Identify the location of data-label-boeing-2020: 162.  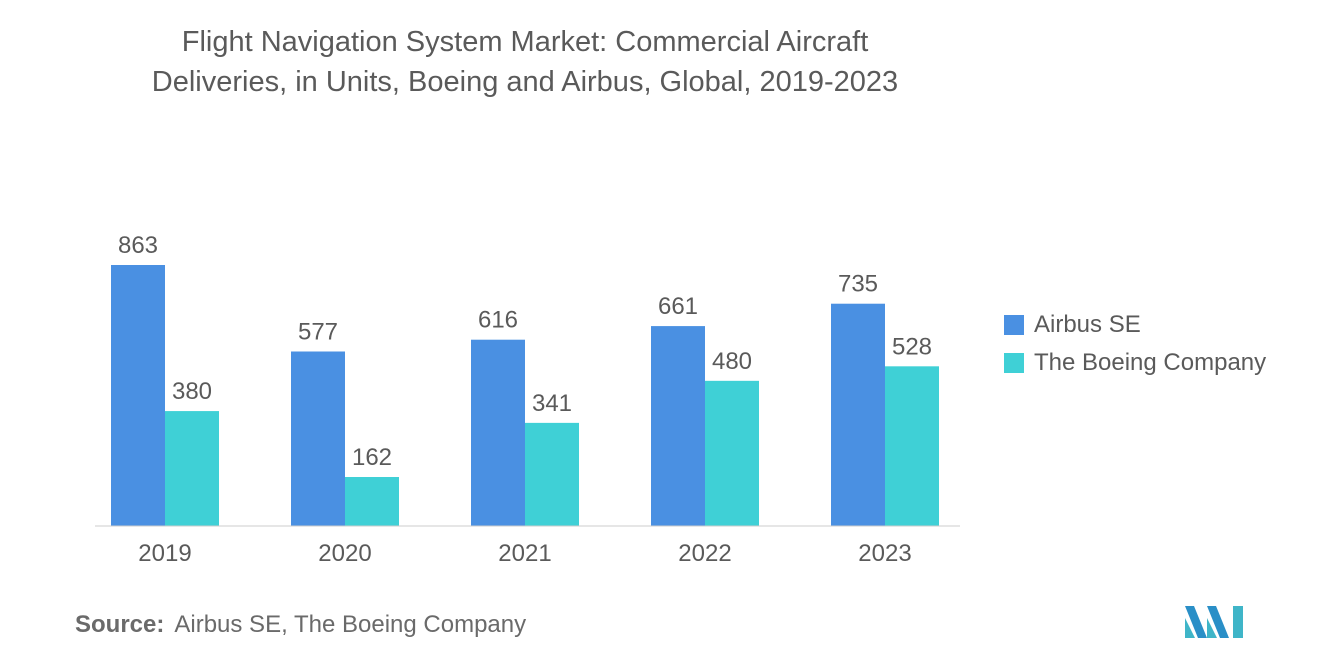
(372, 457).